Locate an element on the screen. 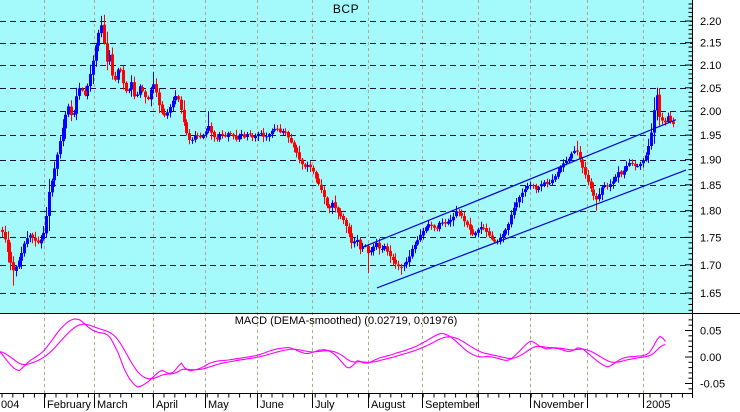 The width and height of the screenshot is (740, 412). price-tick-label: 1.70 is located at coordinates (710, 266).